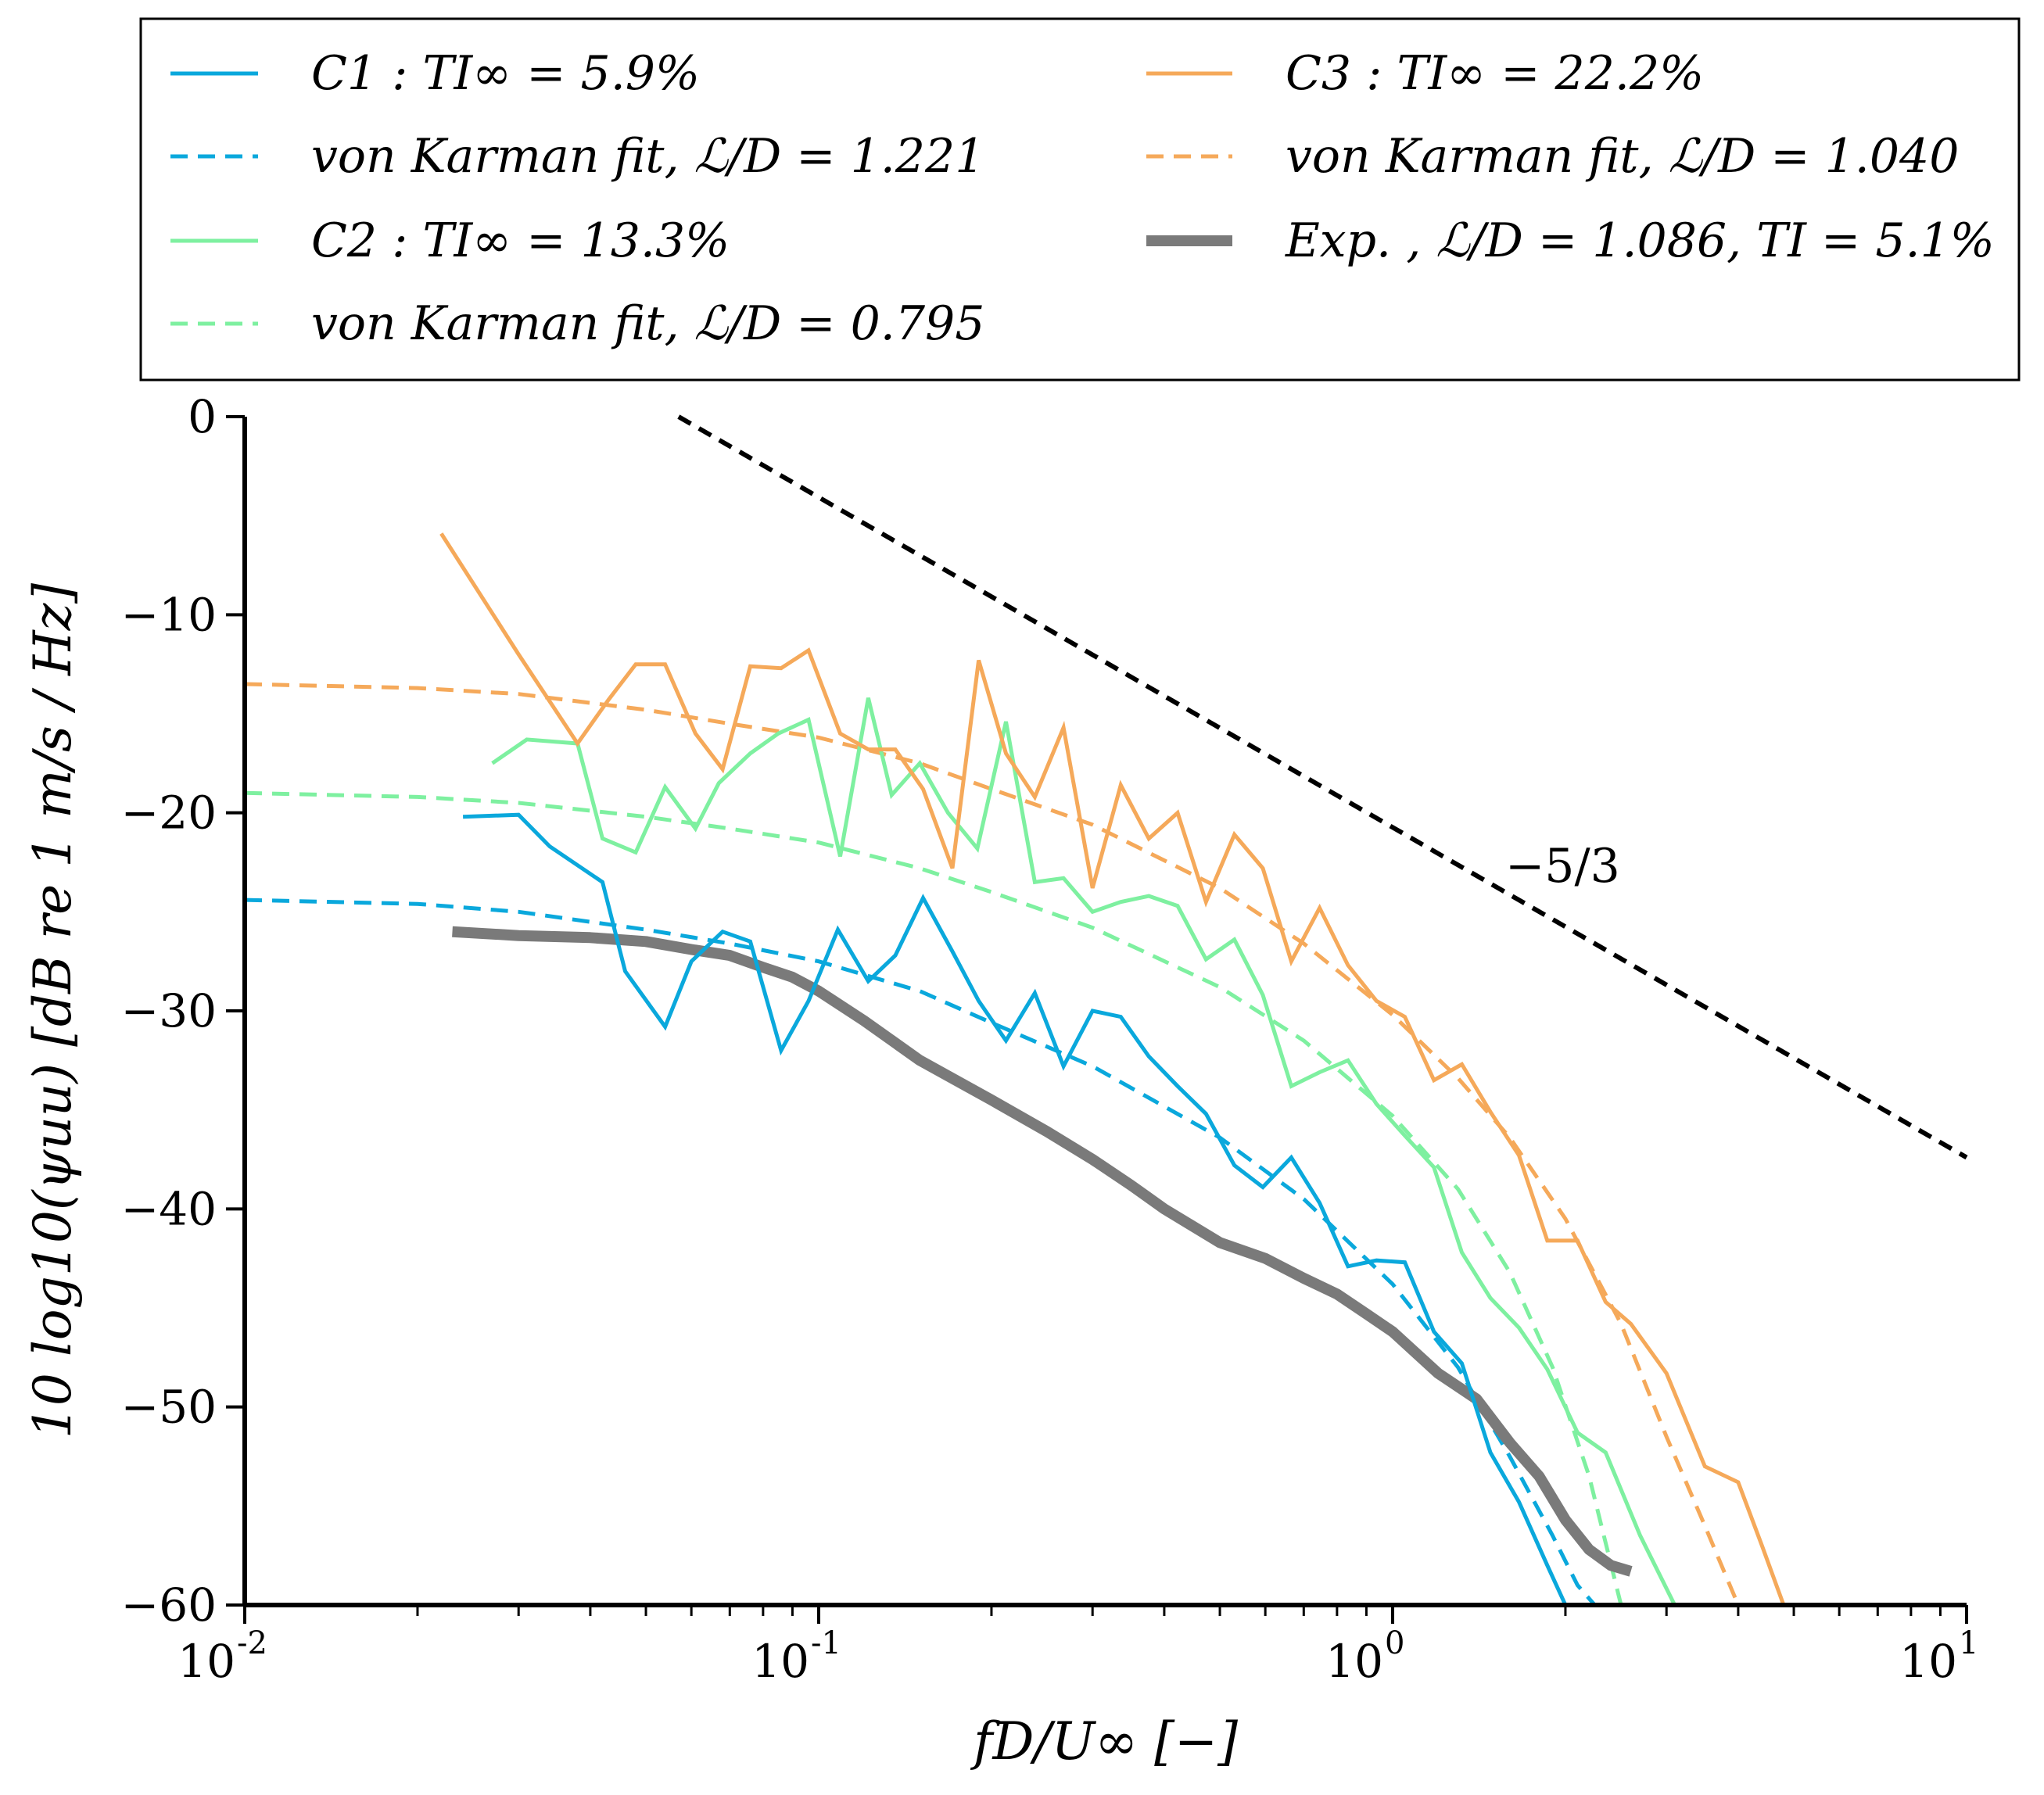  Describe the element at coordinates (648, 323) in the screenshot. I see `legend-label: von Karman fit, ℒ/D = 0.795` at that location.